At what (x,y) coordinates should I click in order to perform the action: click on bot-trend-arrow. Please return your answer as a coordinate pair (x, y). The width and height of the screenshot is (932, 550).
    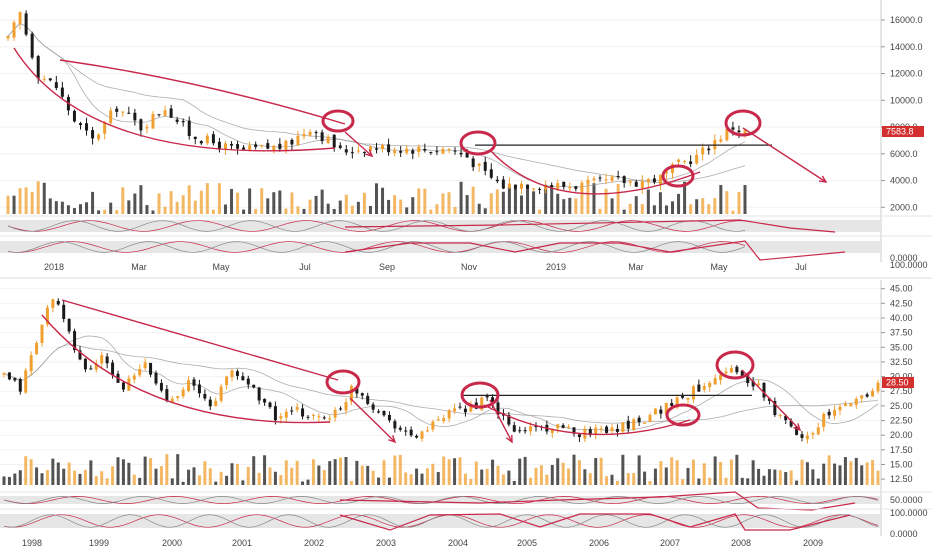
    Looking at the image, I should click on (501, 421).